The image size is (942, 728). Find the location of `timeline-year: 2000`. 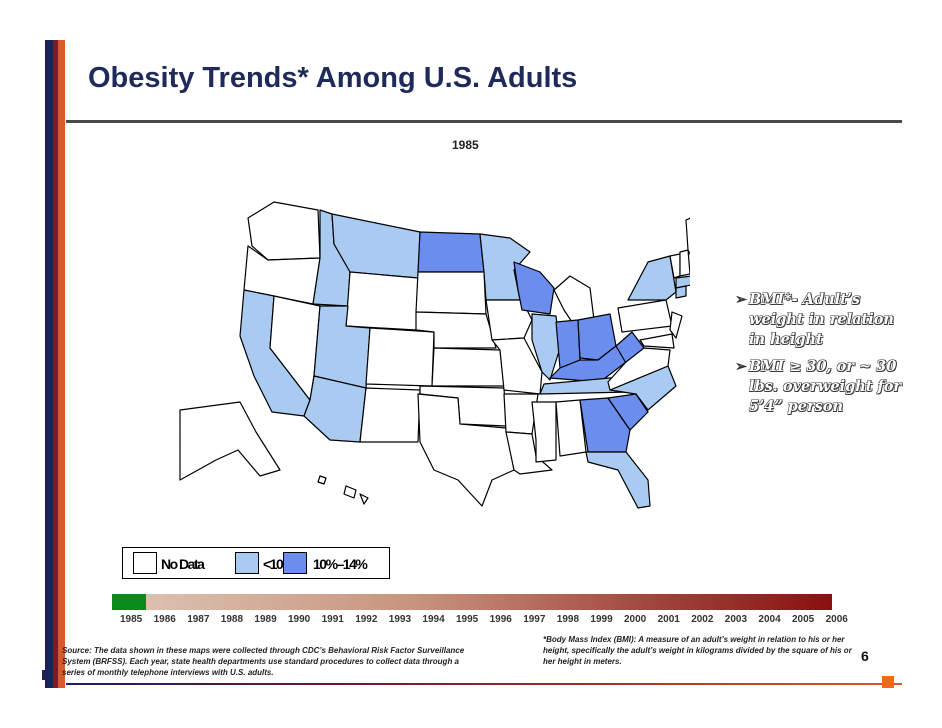

timeline-year: 2000 is located at coordinates (635, 619).